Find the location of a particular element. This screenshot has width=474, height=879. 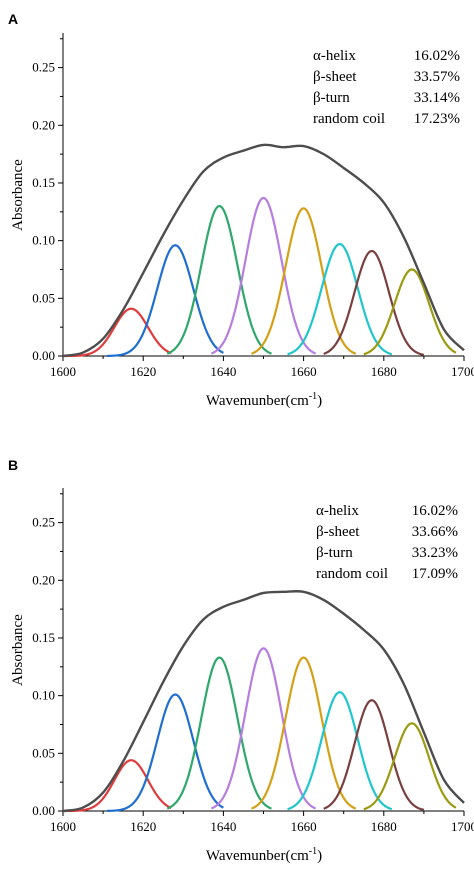

annotation-value-coil: 17.23% is located at coordinates (437, 119).